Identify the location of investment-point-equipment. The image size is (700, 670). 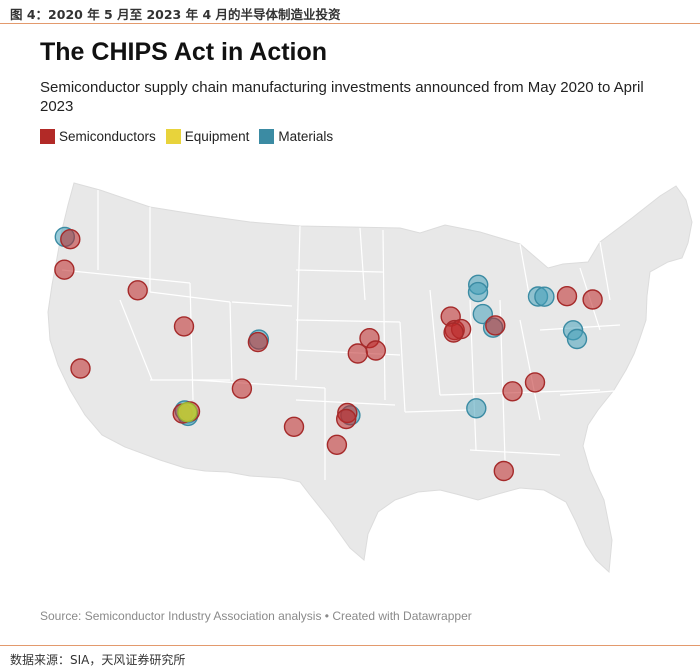
(187, 412).